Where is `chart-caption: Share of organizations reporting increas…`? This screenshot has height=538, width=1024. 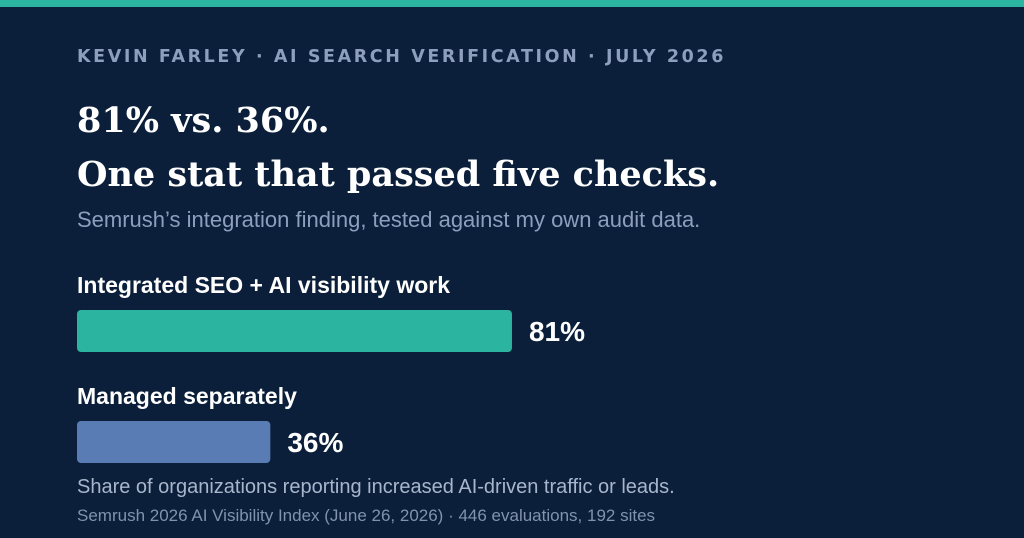 chart-caption: Share of organizations reporting increas… is located at coordinates (376, 487).